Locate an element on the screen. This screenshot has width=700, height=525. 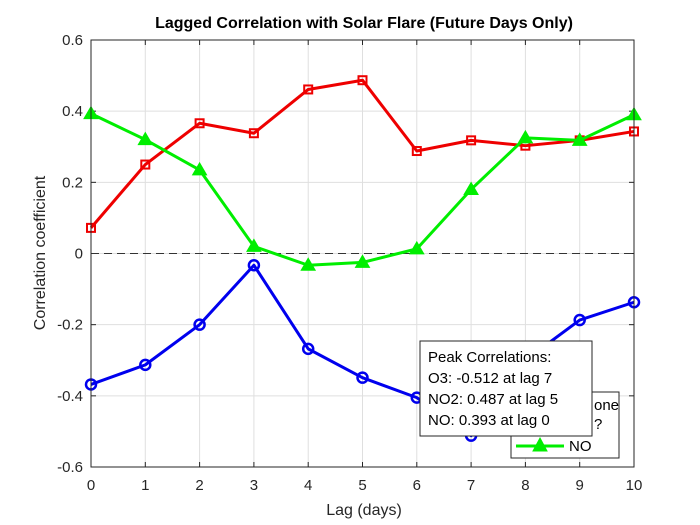
x-tick-labels: 0 1 2 3 4 5 6 7 8 9 10 is located at coordinates (365, 485).